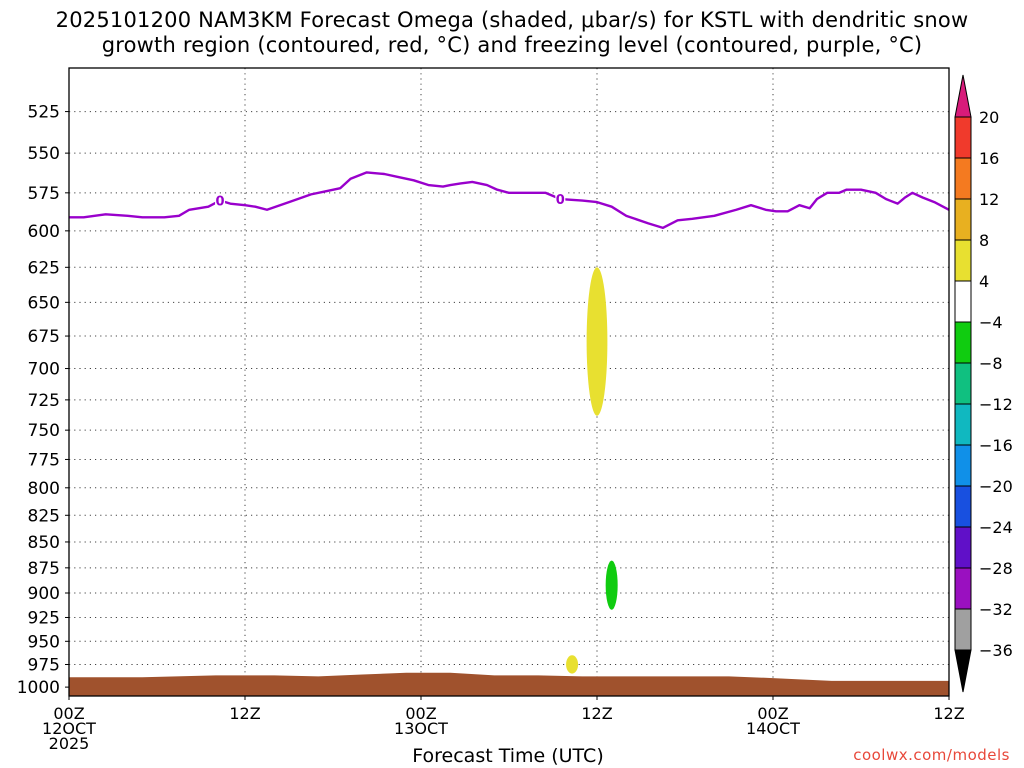  What do you see at coordinates (996, 404) in the screenshot?
I see `colorbar-label: −12` at bounding box center [996, 404].